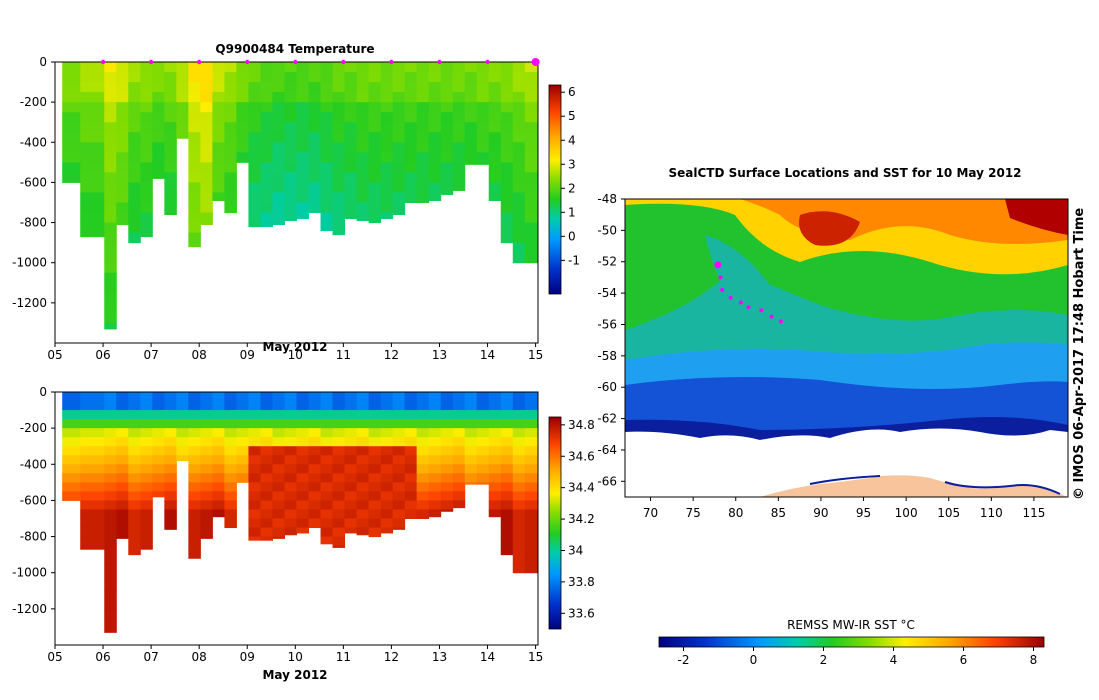 This screenshot has height=700, width=1099. I want to click on x-tick-label: 12, so click(391, 657).